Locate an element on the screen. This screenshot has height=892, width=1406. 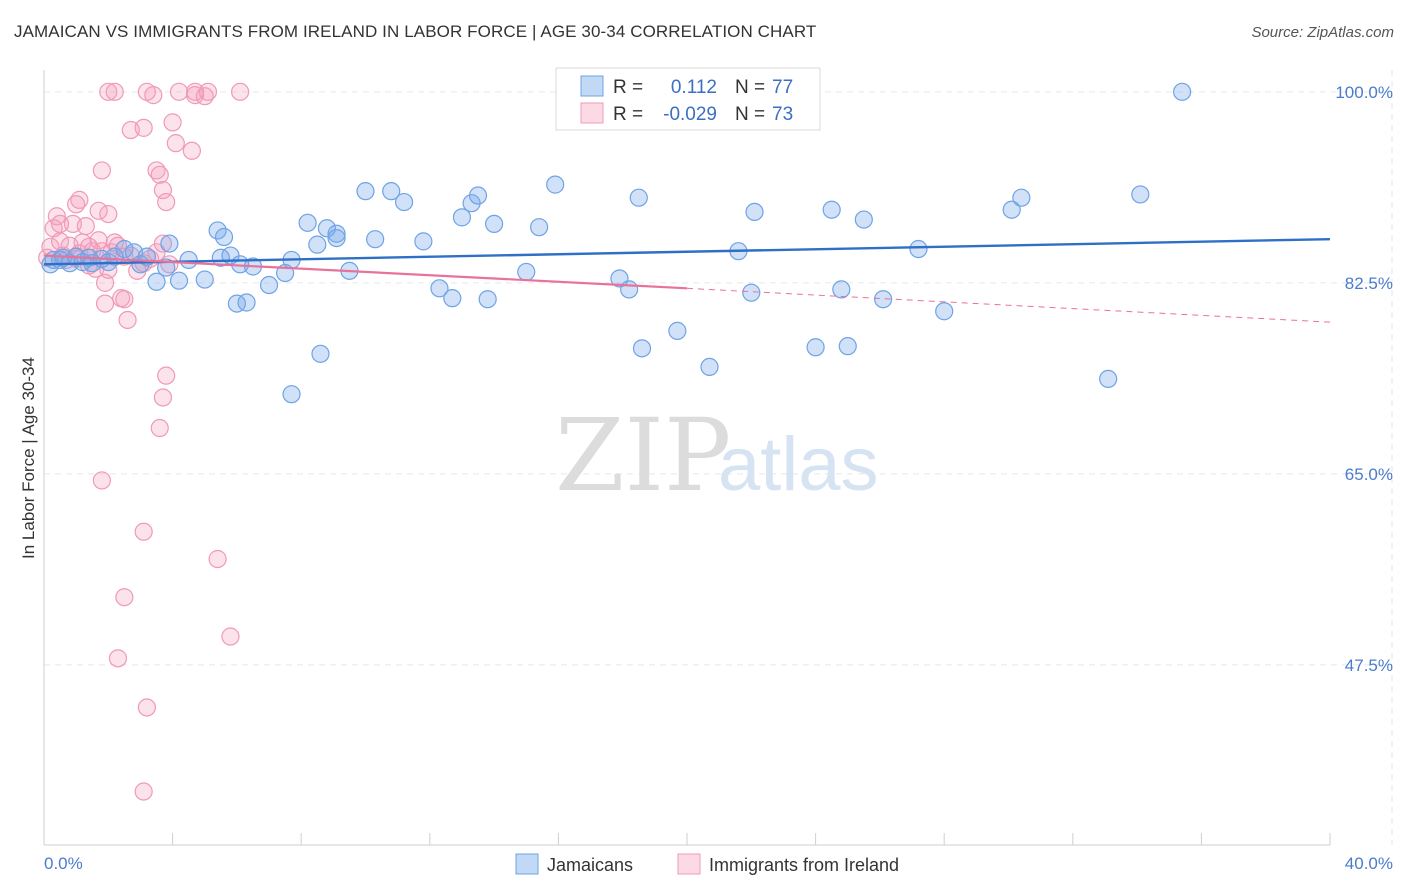
legend-swatch-pink is located at coordinates (592, 113).